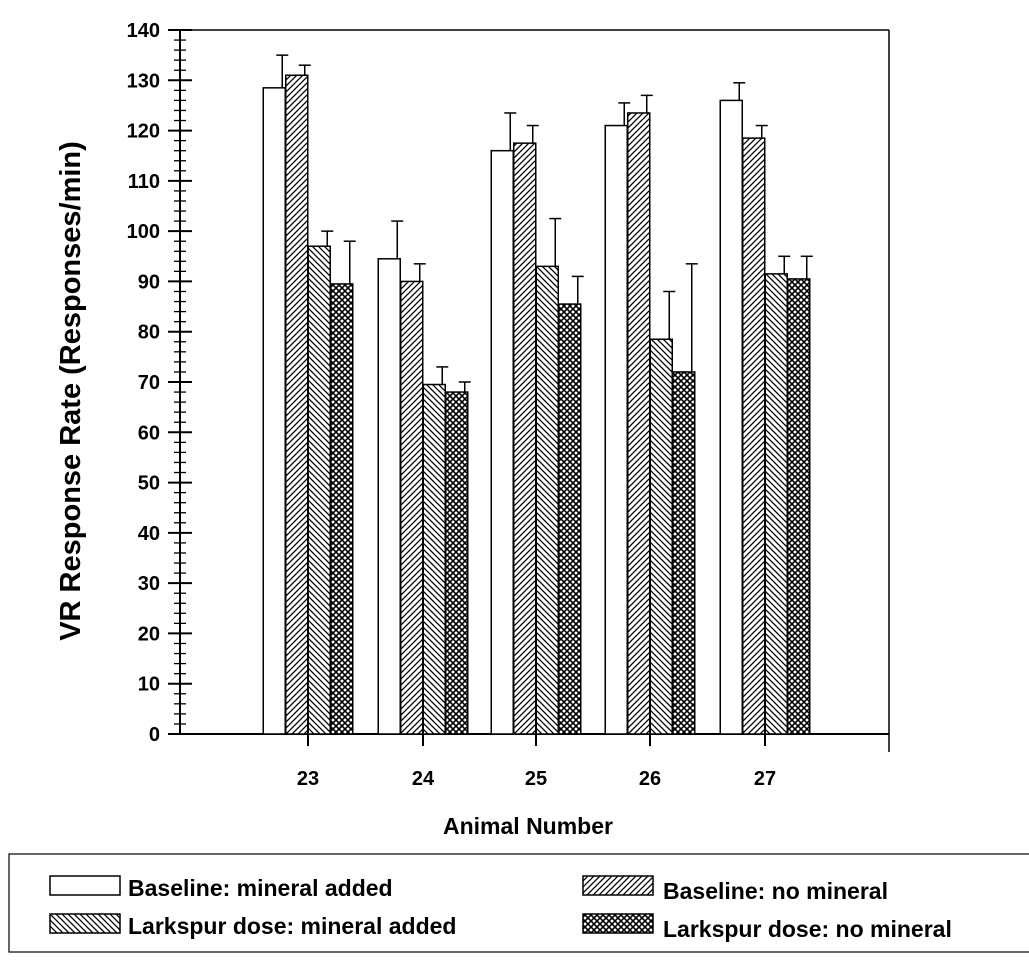 This screenshot has width=1029, height=967. I want to click on legend-label: Baseline: mineral added, so click(260, 888).